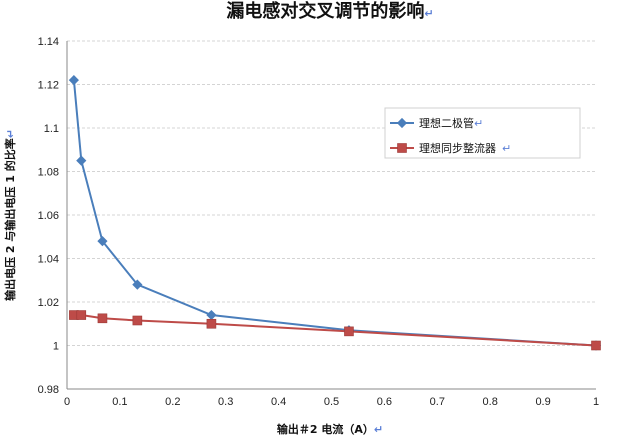 The image size is (622, 441). What do you see at coordinates (225, 402) in the screenshot?
I see `x-tick-label: 0.3` at bounding box center [225, 402].